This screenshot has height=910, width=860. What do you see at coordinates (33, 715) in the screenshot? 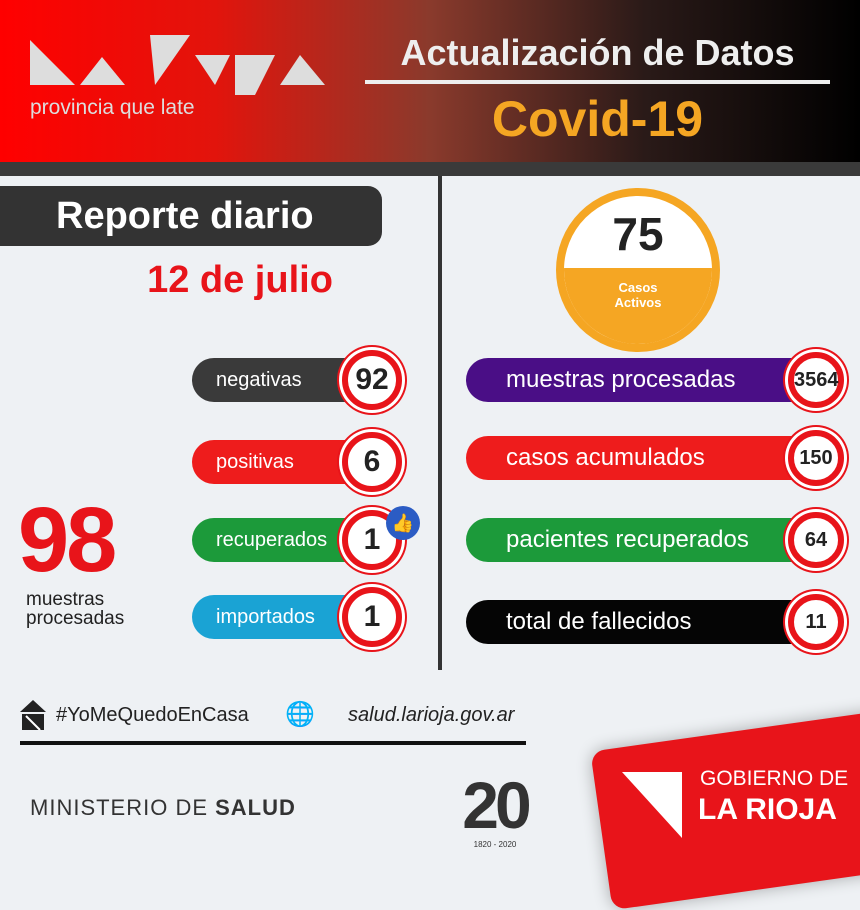
I see `house-icon` at bounding box center [33, 715].